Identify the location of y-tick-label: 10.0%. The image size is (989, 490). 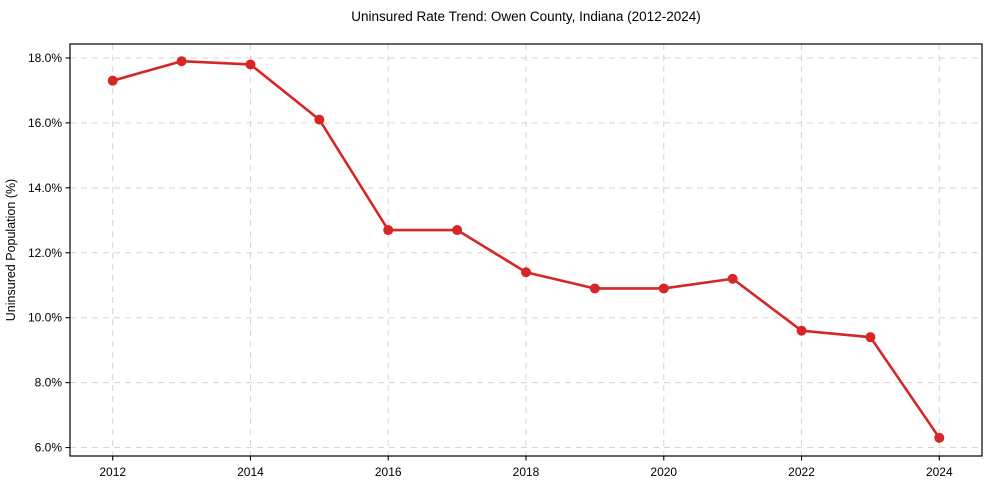
(45, 318).